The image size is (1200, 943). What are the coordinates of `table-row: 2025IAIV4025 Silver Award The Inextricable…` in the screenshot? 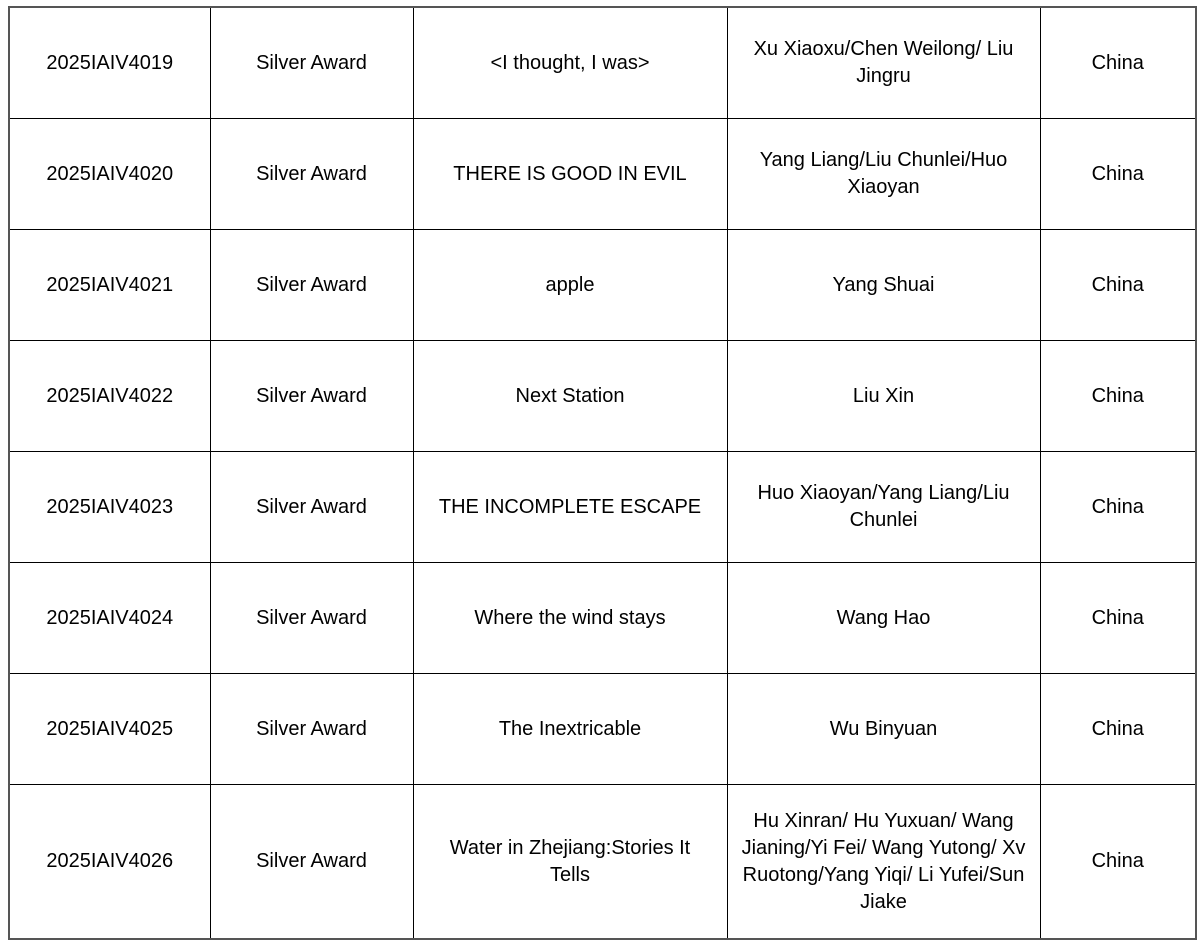 It's located at (602, 729).